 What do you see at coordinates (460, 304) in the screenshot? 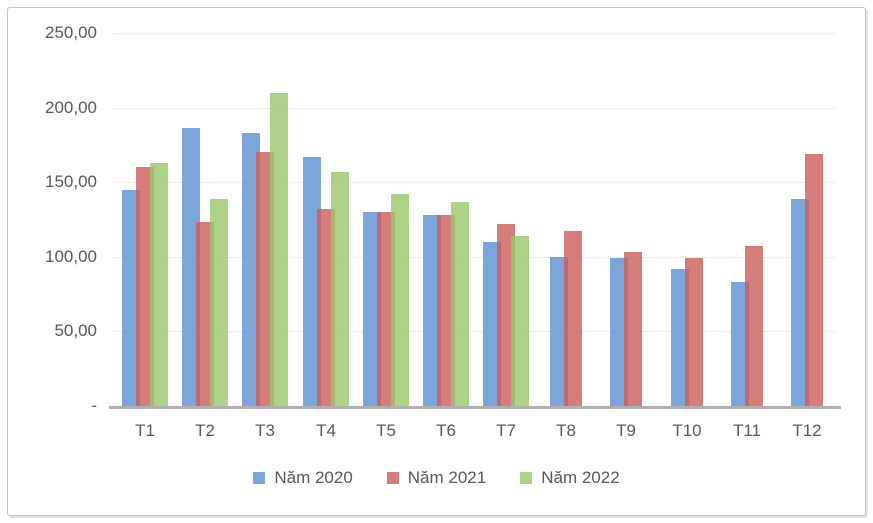
I see `bar-n-m-2022-t6` at bounding box center [460, 304].